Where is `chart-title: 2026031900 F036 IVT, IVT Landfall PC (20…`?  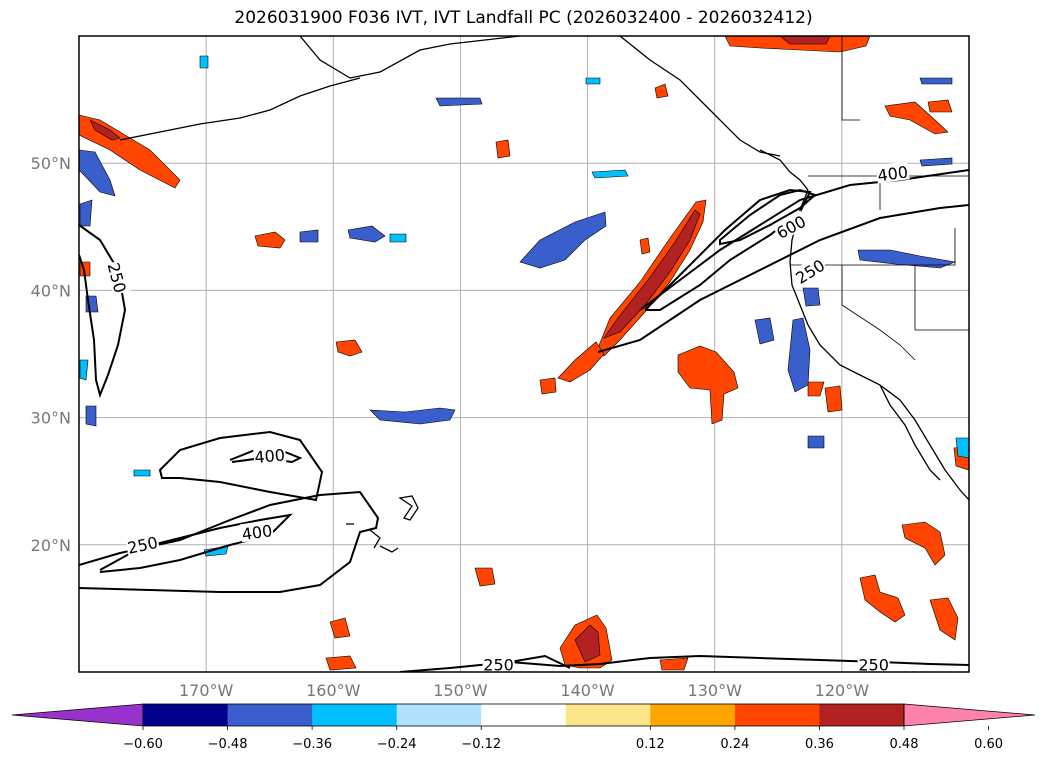 chart-title: 2026031900 F036 IVT, IVT Landfall PC (20… is located at coordinates (523, 18).